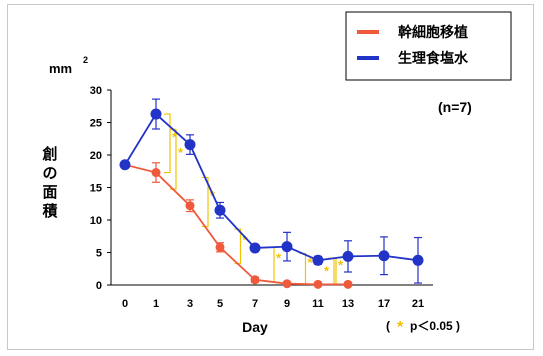 The height and width of the screenshot is (356, 543). Describe the element at coordinates (99, 254) in the screenshot. I see `y-tick-label: 5` at that location.